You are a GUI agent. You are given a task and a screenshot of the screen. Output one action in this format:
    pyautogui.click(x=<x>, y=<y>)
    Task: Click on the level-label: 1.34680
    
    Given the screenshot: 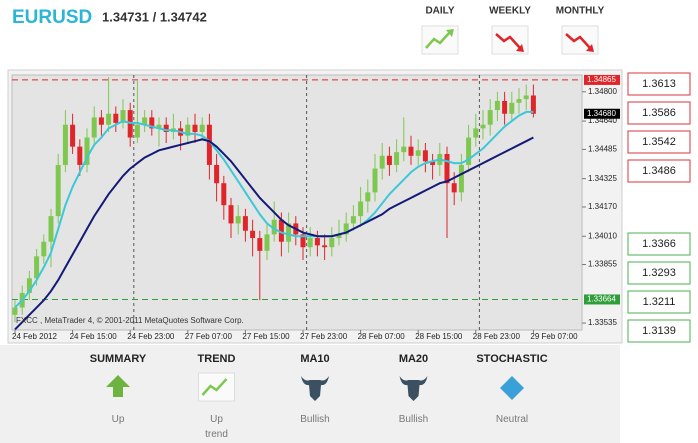 What is the action you would take?
    pyautogui.click(x=601, y=113)
    